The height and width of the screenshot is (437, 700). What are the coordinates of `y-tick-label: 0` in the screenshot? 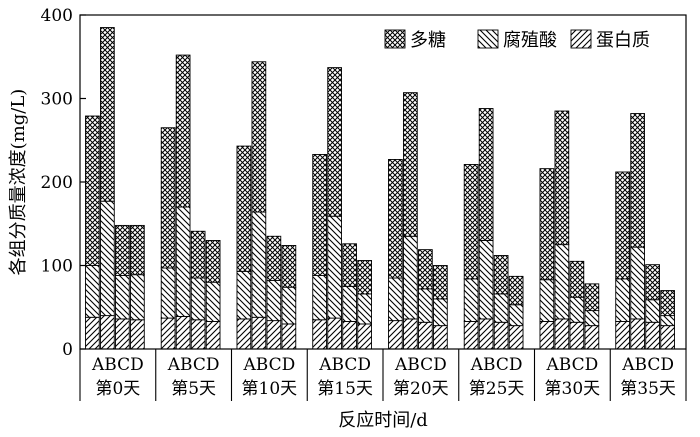 It's located at (67, 350).